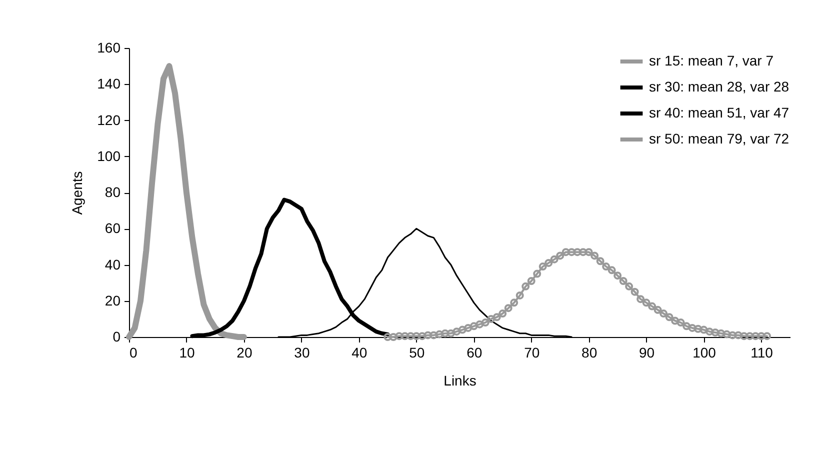  What do you see at coordinates (719, 86) in the screenshot?
I see `legend-label: sr 30: mean 28, var 28` at bounding box center [719, 86].